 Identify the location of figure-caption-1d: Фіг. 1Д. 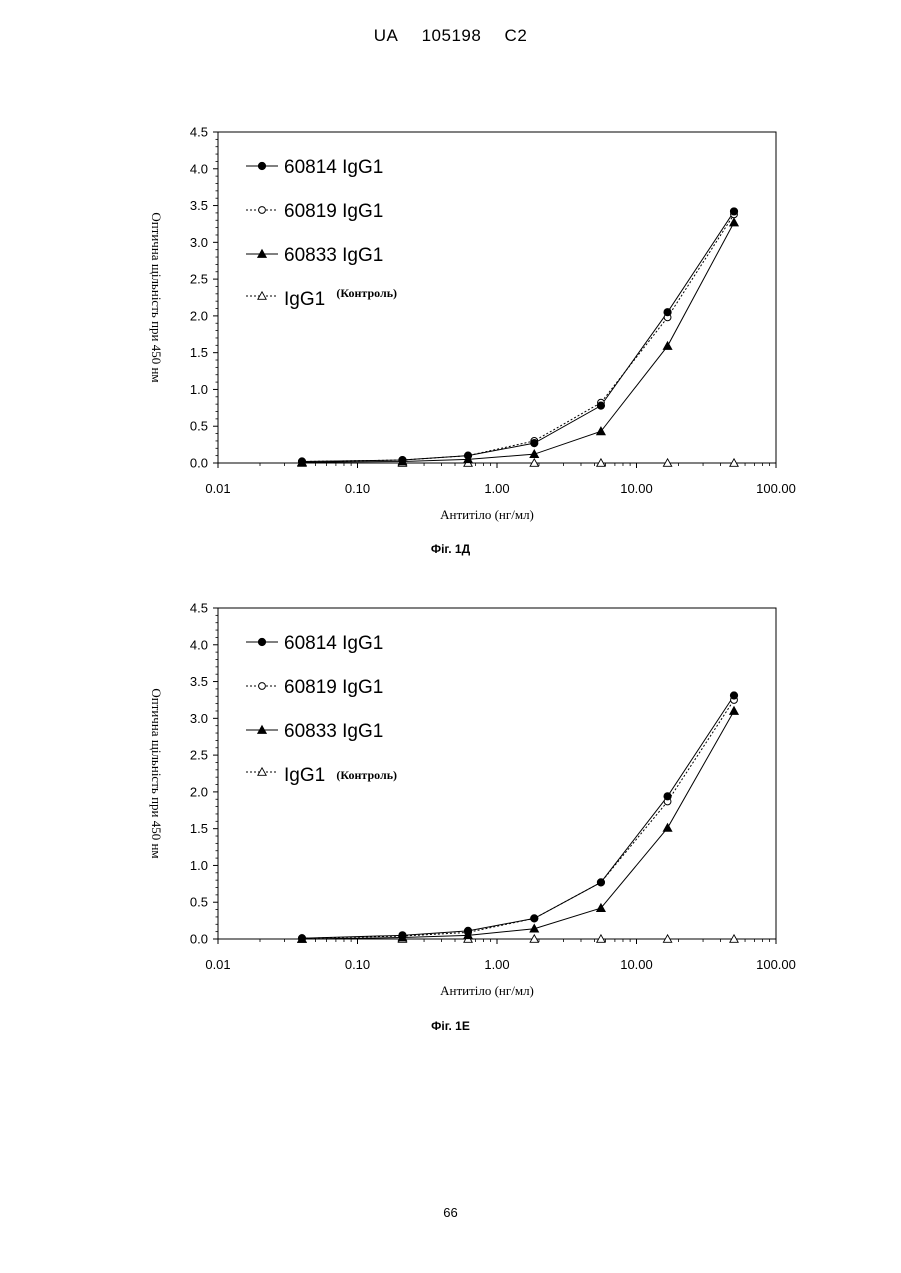
(450, 549).